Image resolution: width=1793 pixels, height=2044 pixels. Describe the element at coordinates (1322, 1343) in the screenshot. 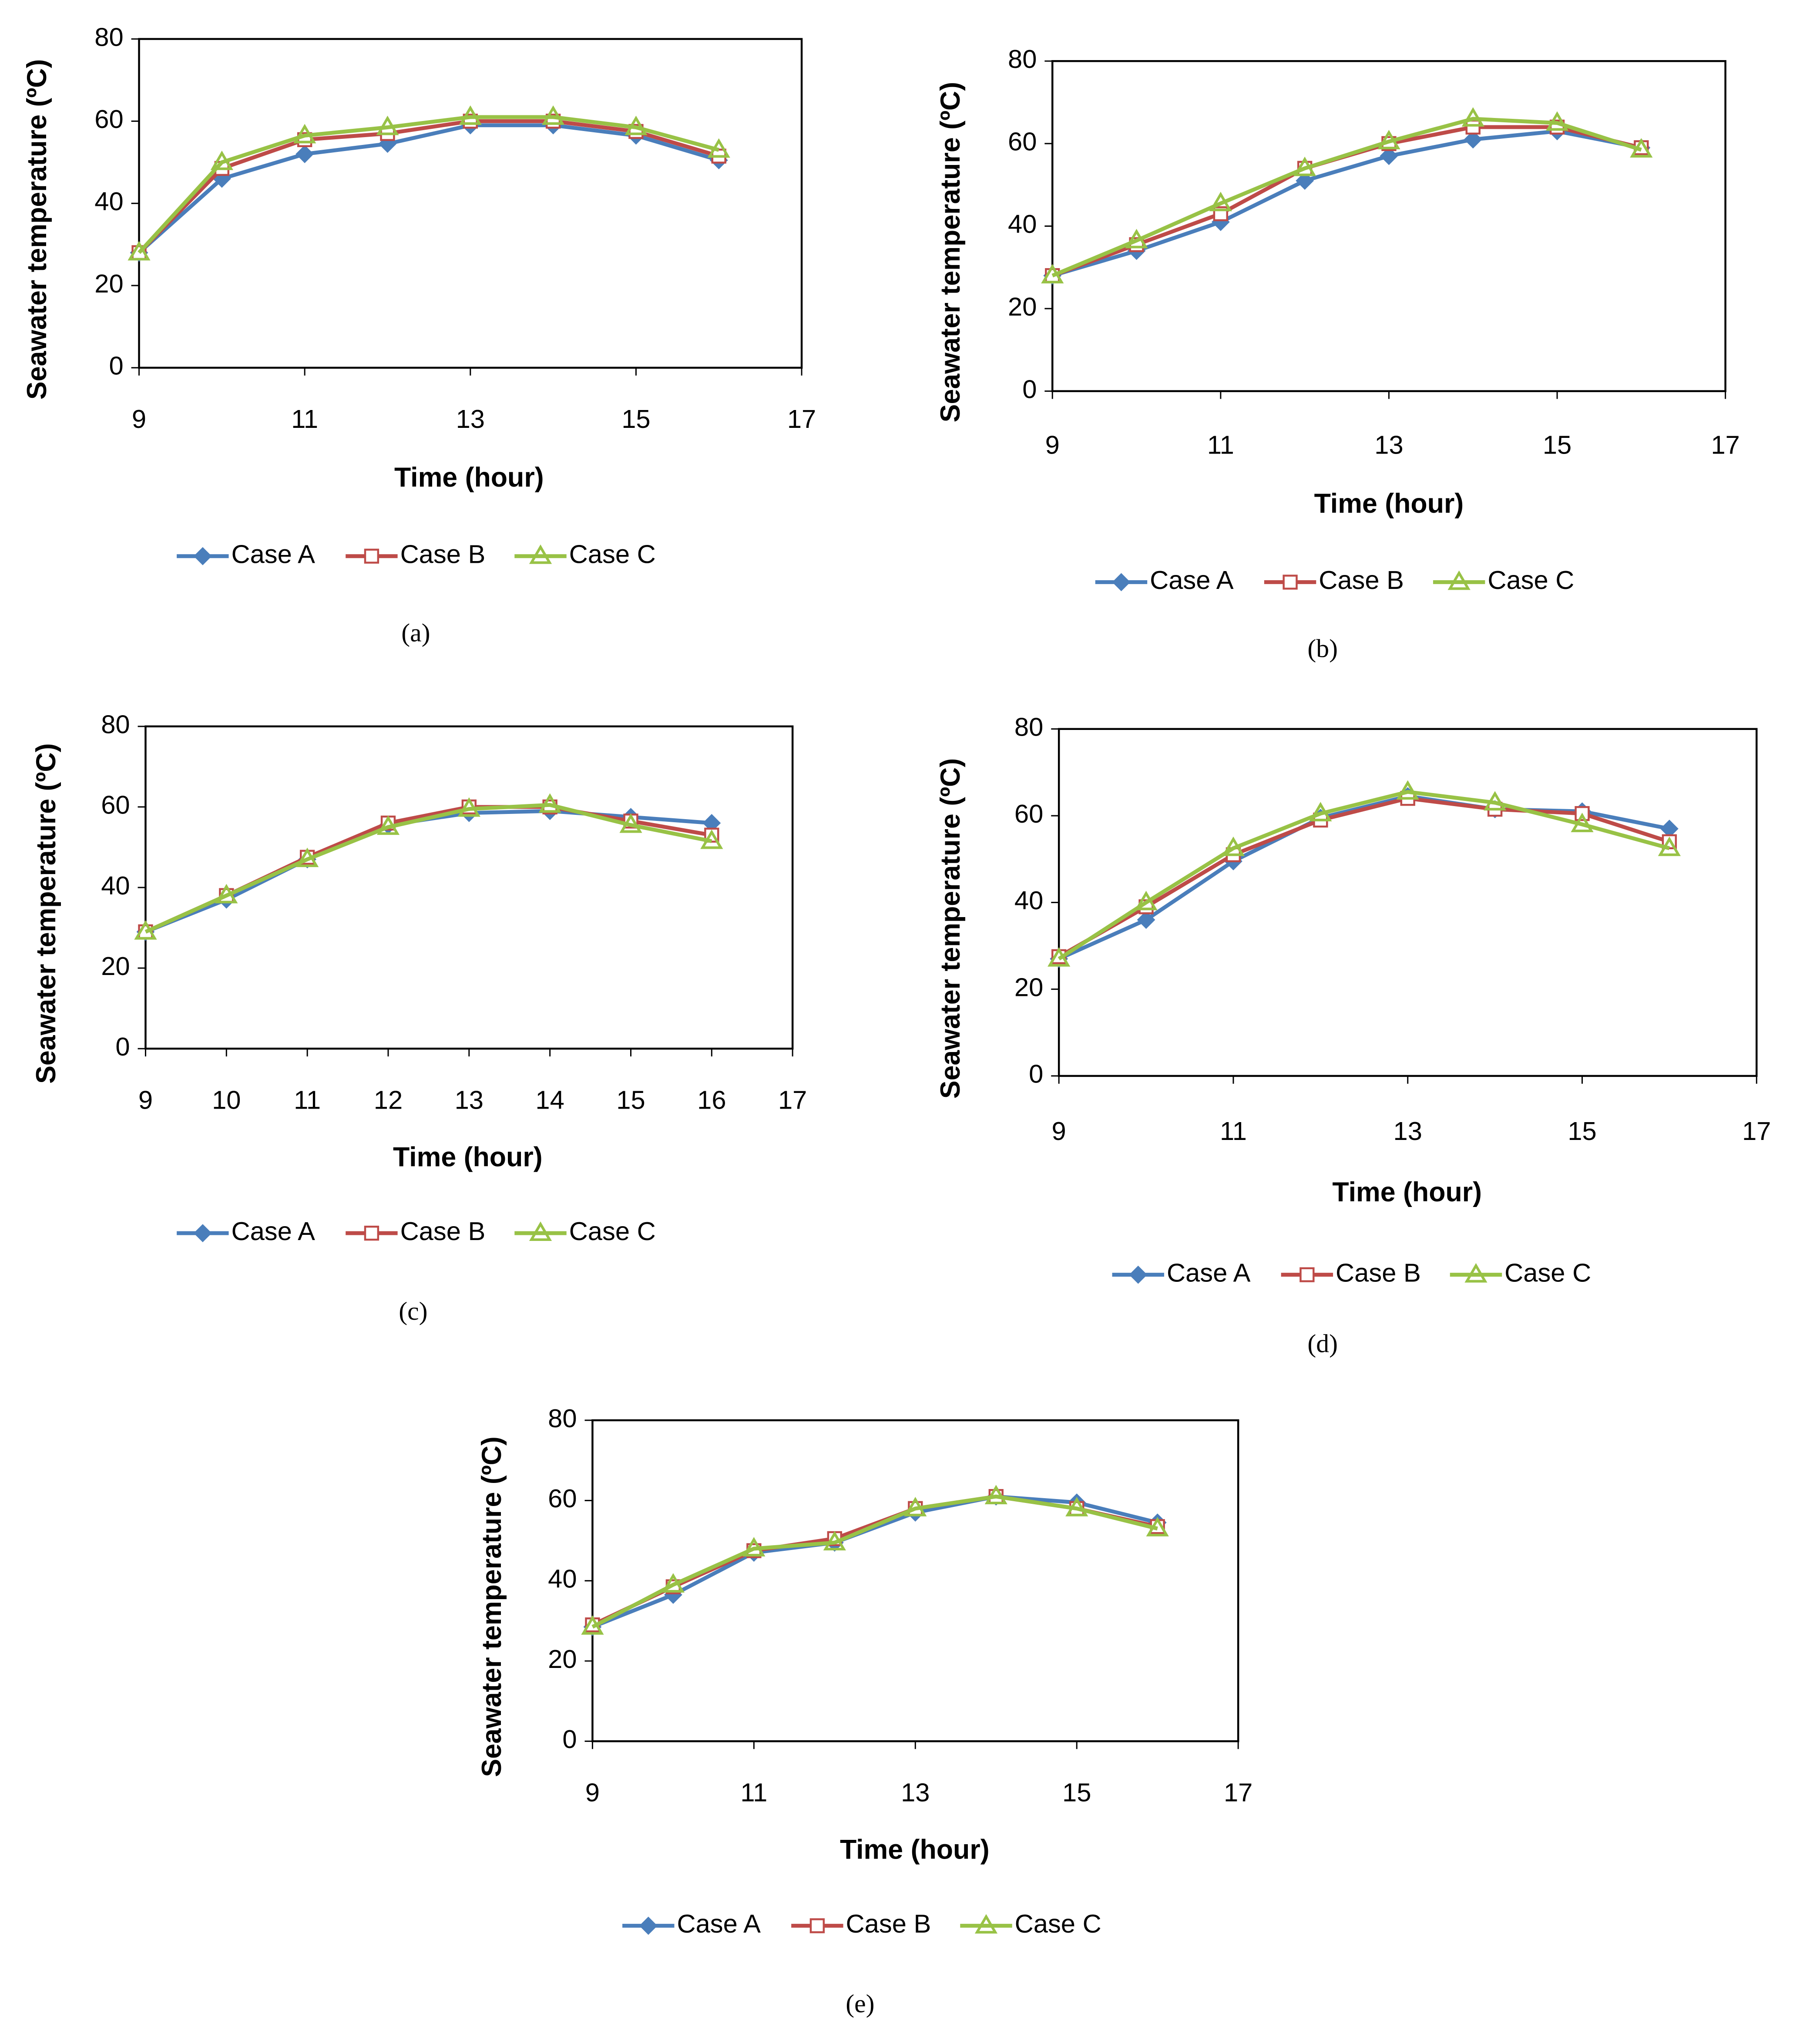

I see `panel-label: (d)` at that location.